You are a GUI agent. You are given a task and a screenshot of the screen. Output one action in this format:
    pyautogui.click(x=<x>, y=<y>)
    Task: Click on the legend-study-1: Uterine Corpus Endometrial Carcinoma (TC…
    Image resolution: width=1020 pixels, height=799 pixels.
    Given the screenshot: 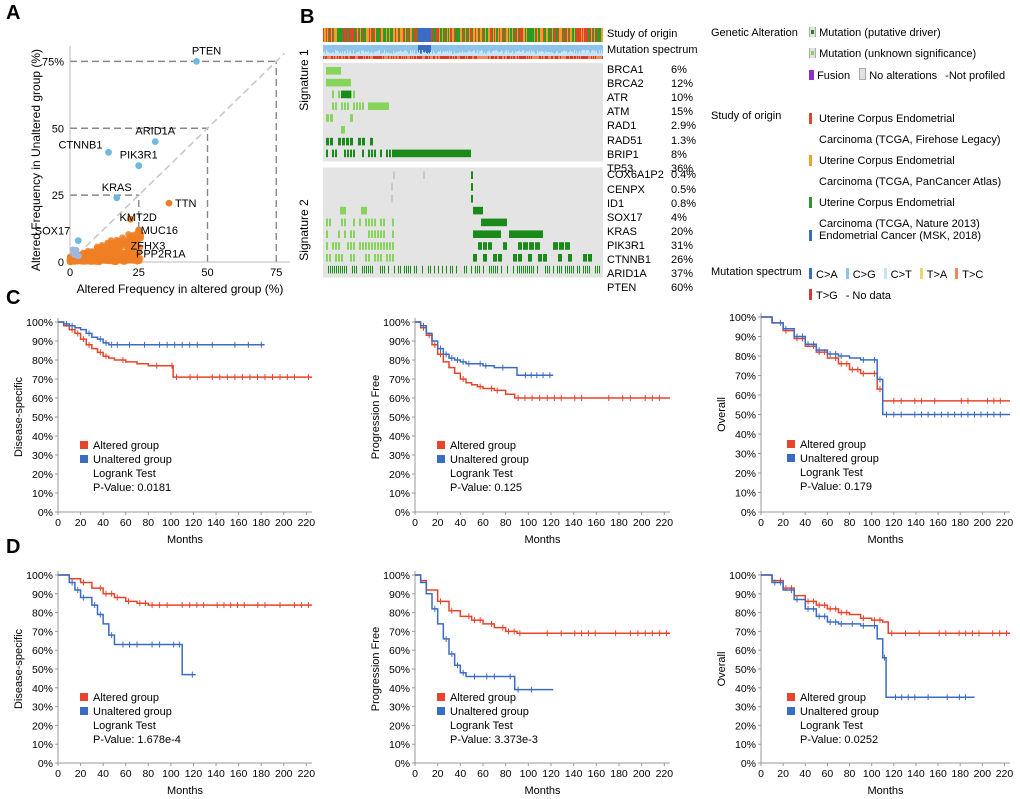 What is the action you would take?
    pyautogui.click(x=905, y=130)
    